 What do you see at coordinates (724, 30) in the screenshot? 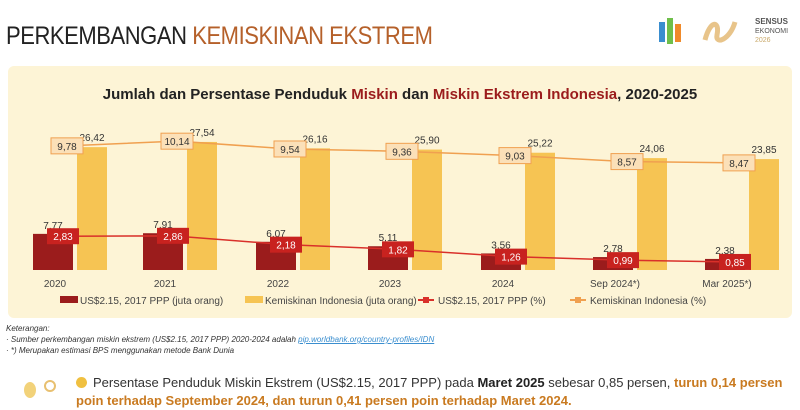
I see `sensus-ekonomi-logo: SENSUS EKONOMI 2026` at bounding box center [724, 30].